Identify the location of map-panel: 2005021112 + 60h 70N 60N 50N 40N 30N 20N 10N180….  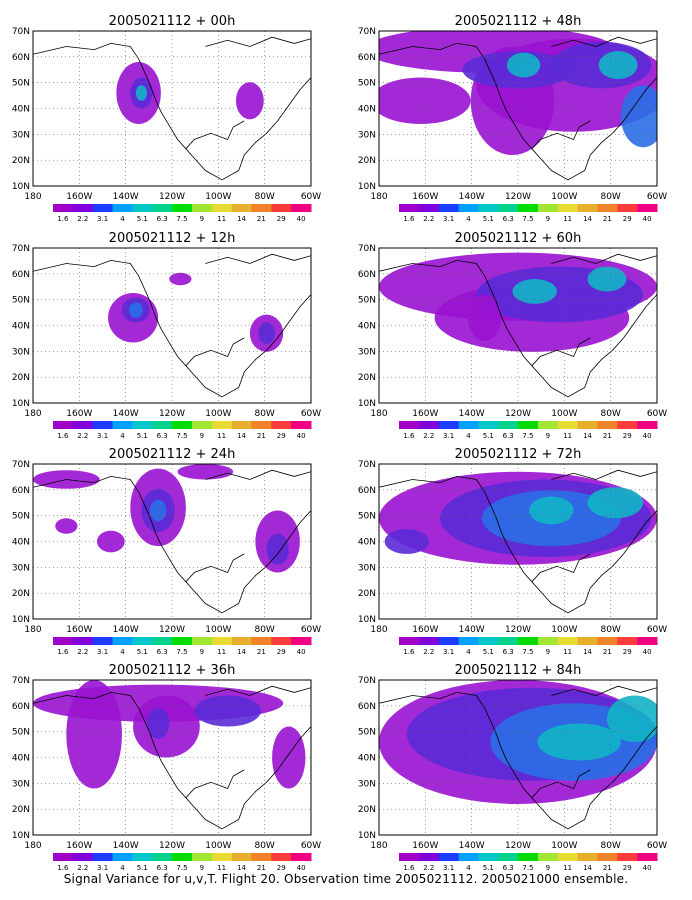
(512, 335).